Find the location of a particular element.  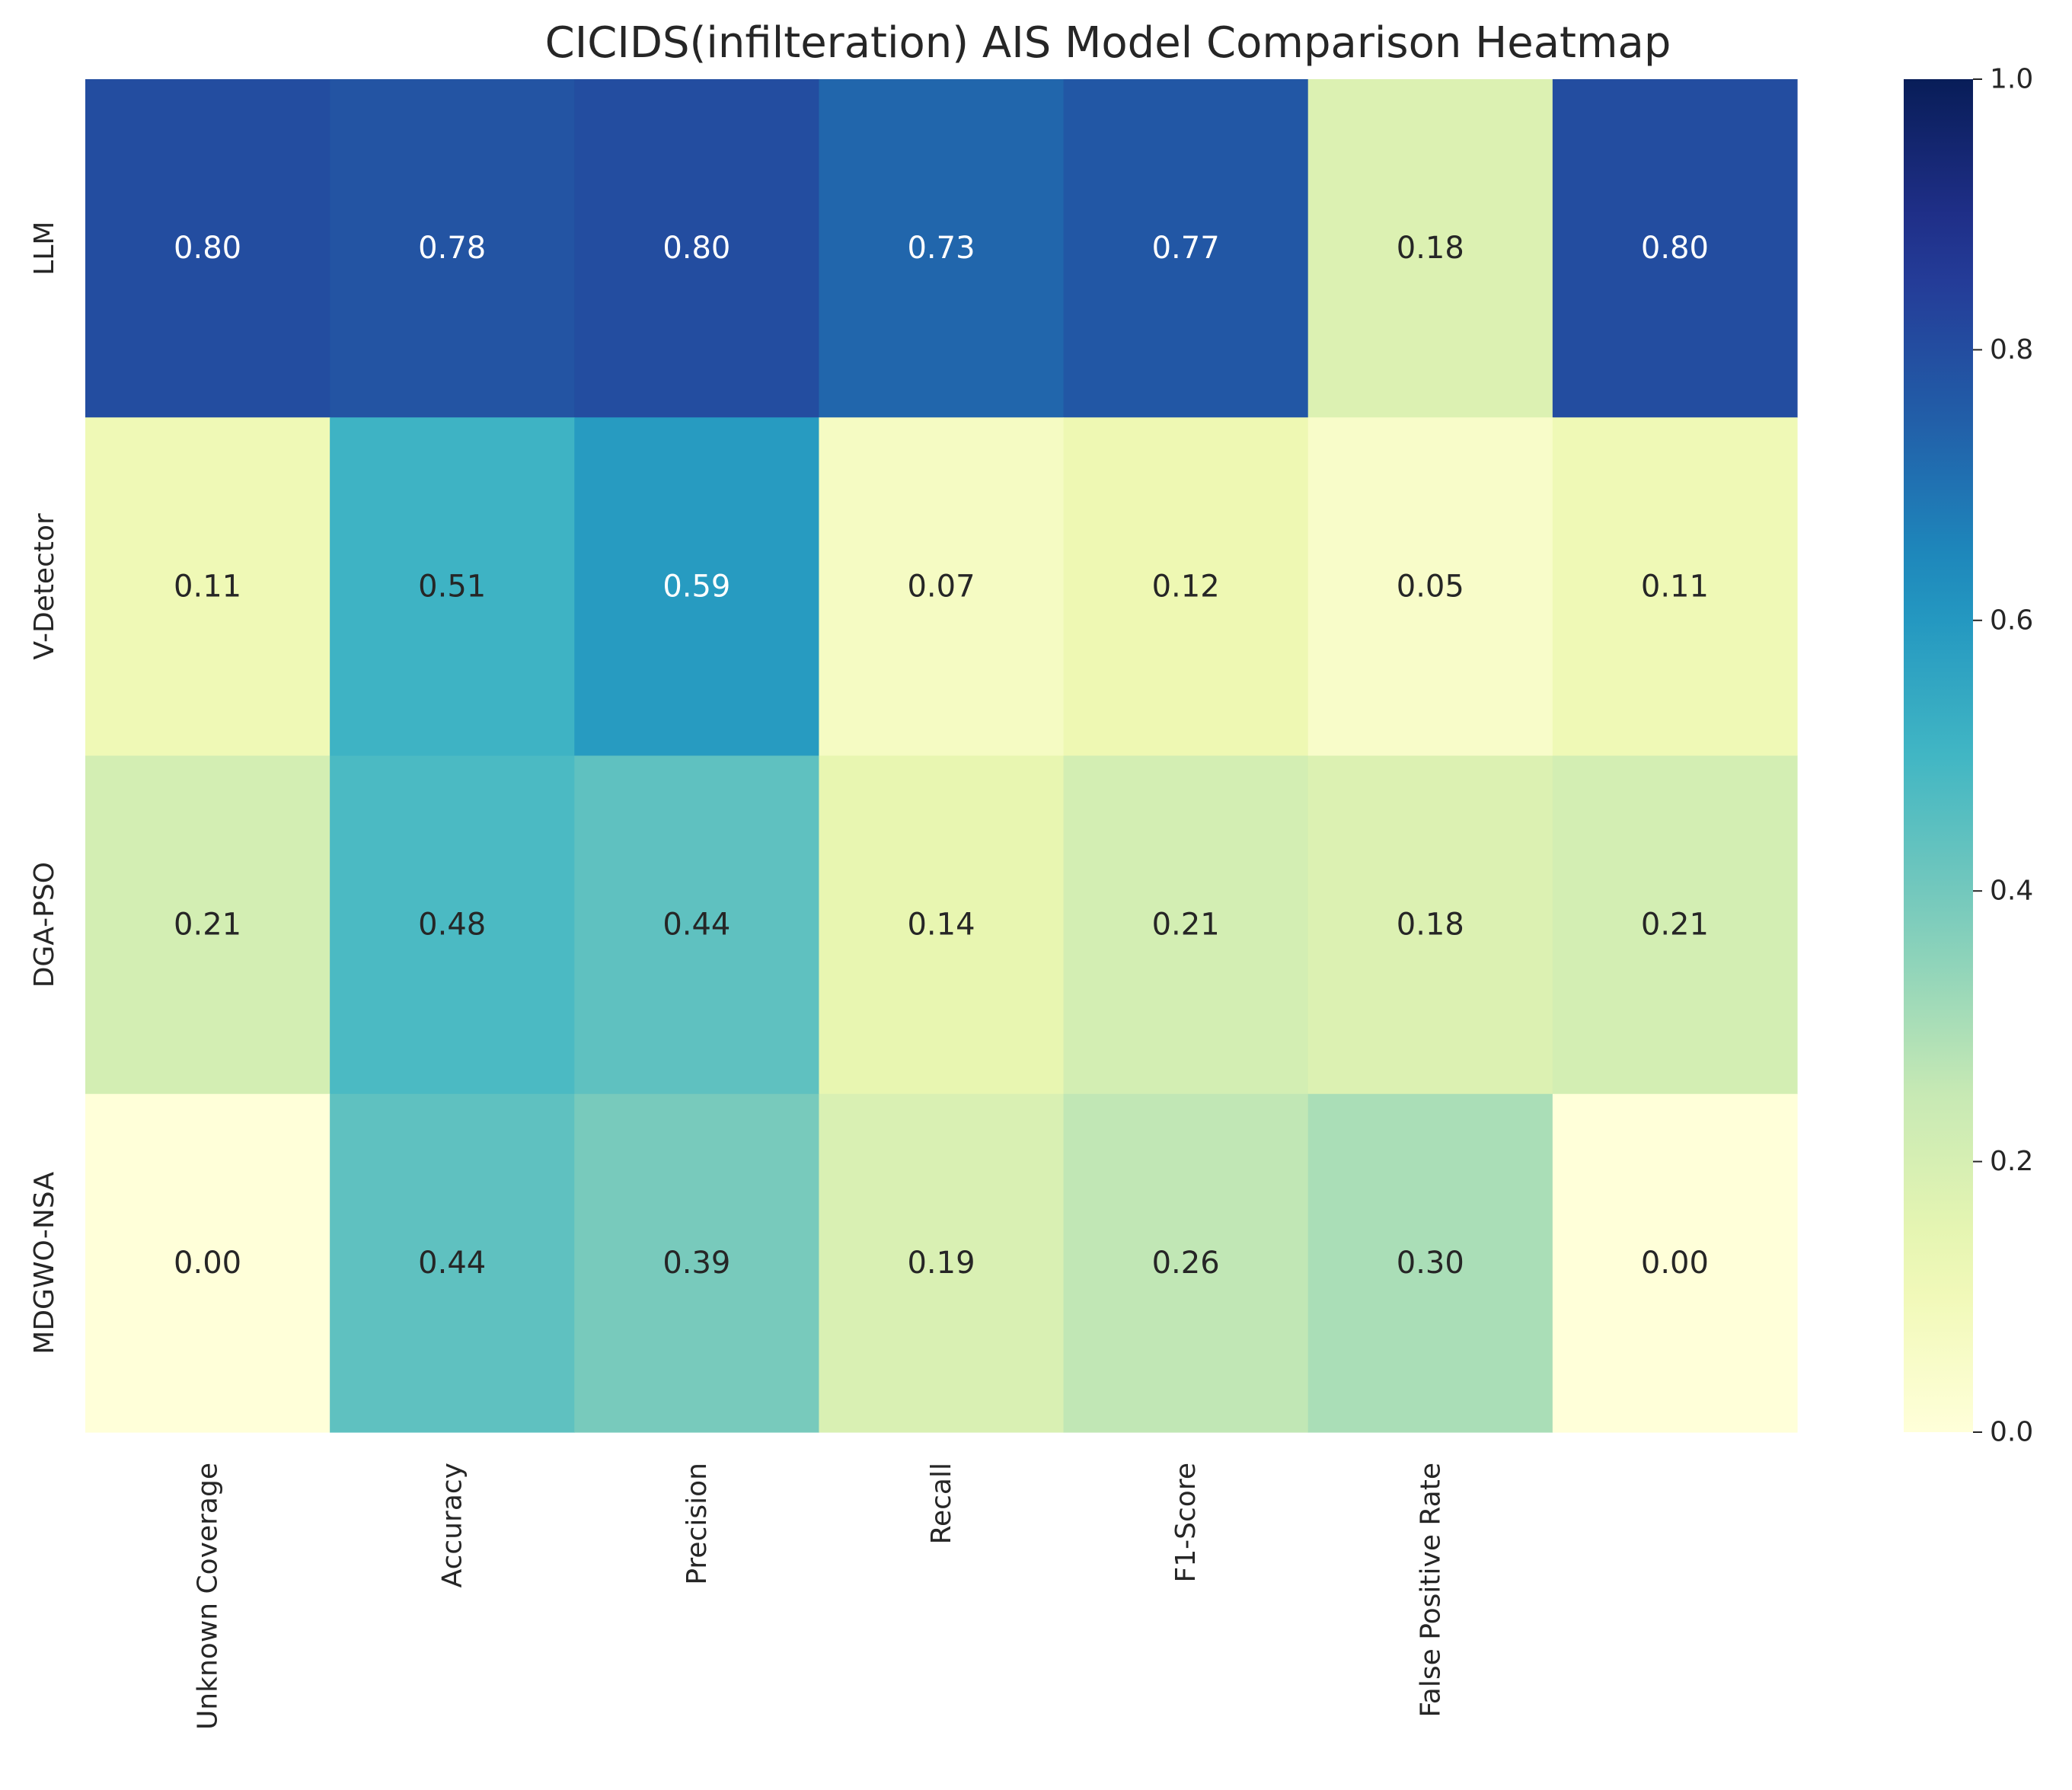

cell-value-label: 0.05 is located at coordinates (1430, 586).